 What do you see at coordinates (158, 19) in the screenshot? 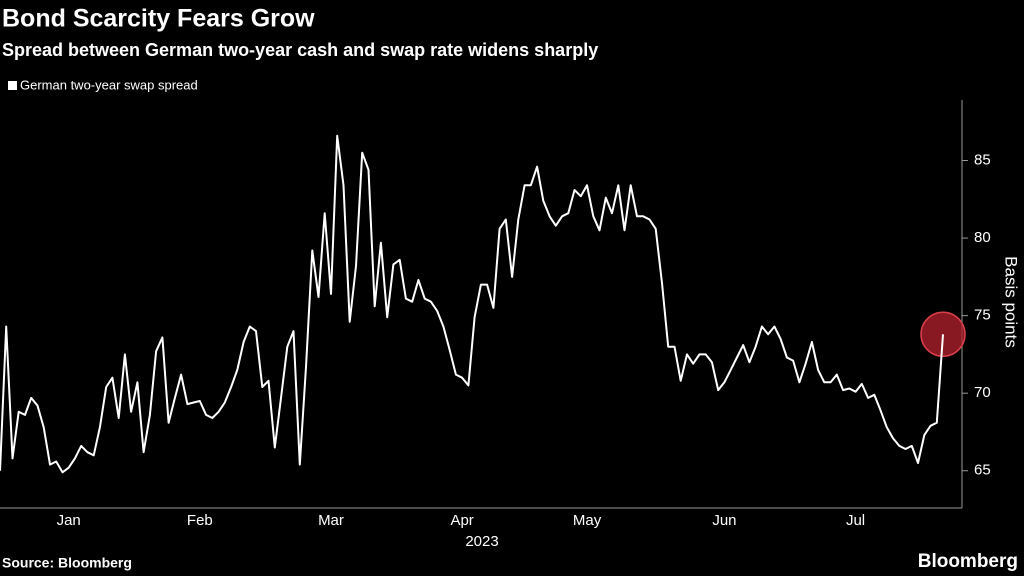
I see `chart-title: Bond Scarcity Fears Grow` at bounding box center [158, 19].